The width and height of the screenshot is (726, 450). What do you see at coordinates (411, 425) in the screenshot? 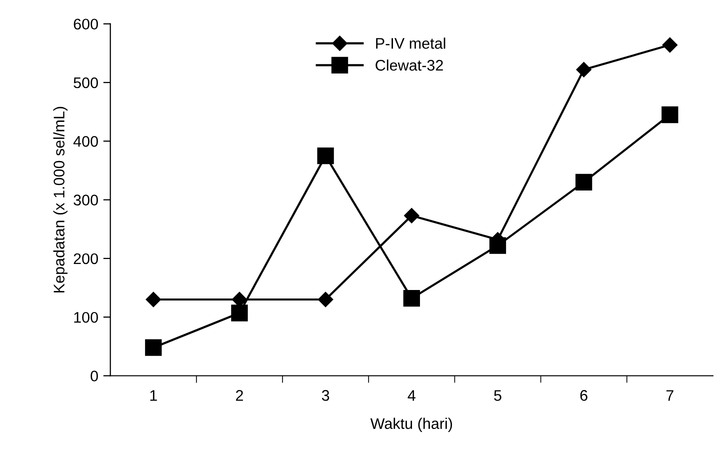
I see `x-axis-title: Waktu (hari)` at bounding box center [411, 425].